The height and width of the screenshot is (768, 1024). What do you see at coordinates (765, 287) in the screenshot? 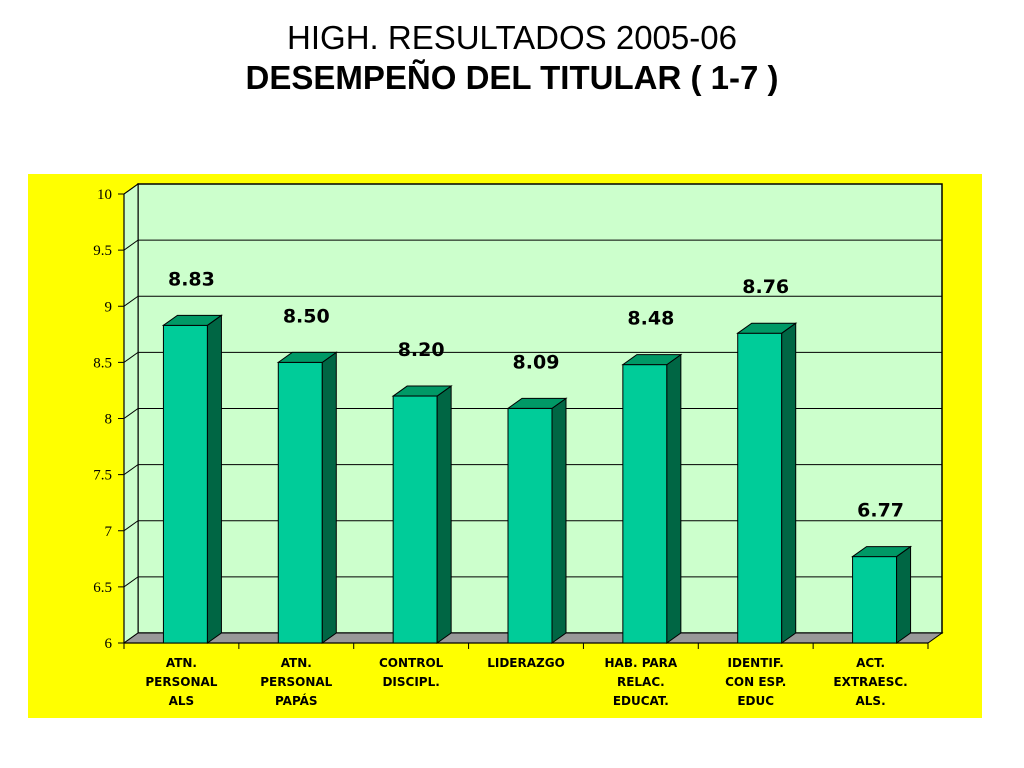
I see `data-label: 8.76` at bounding box center [765, 287].